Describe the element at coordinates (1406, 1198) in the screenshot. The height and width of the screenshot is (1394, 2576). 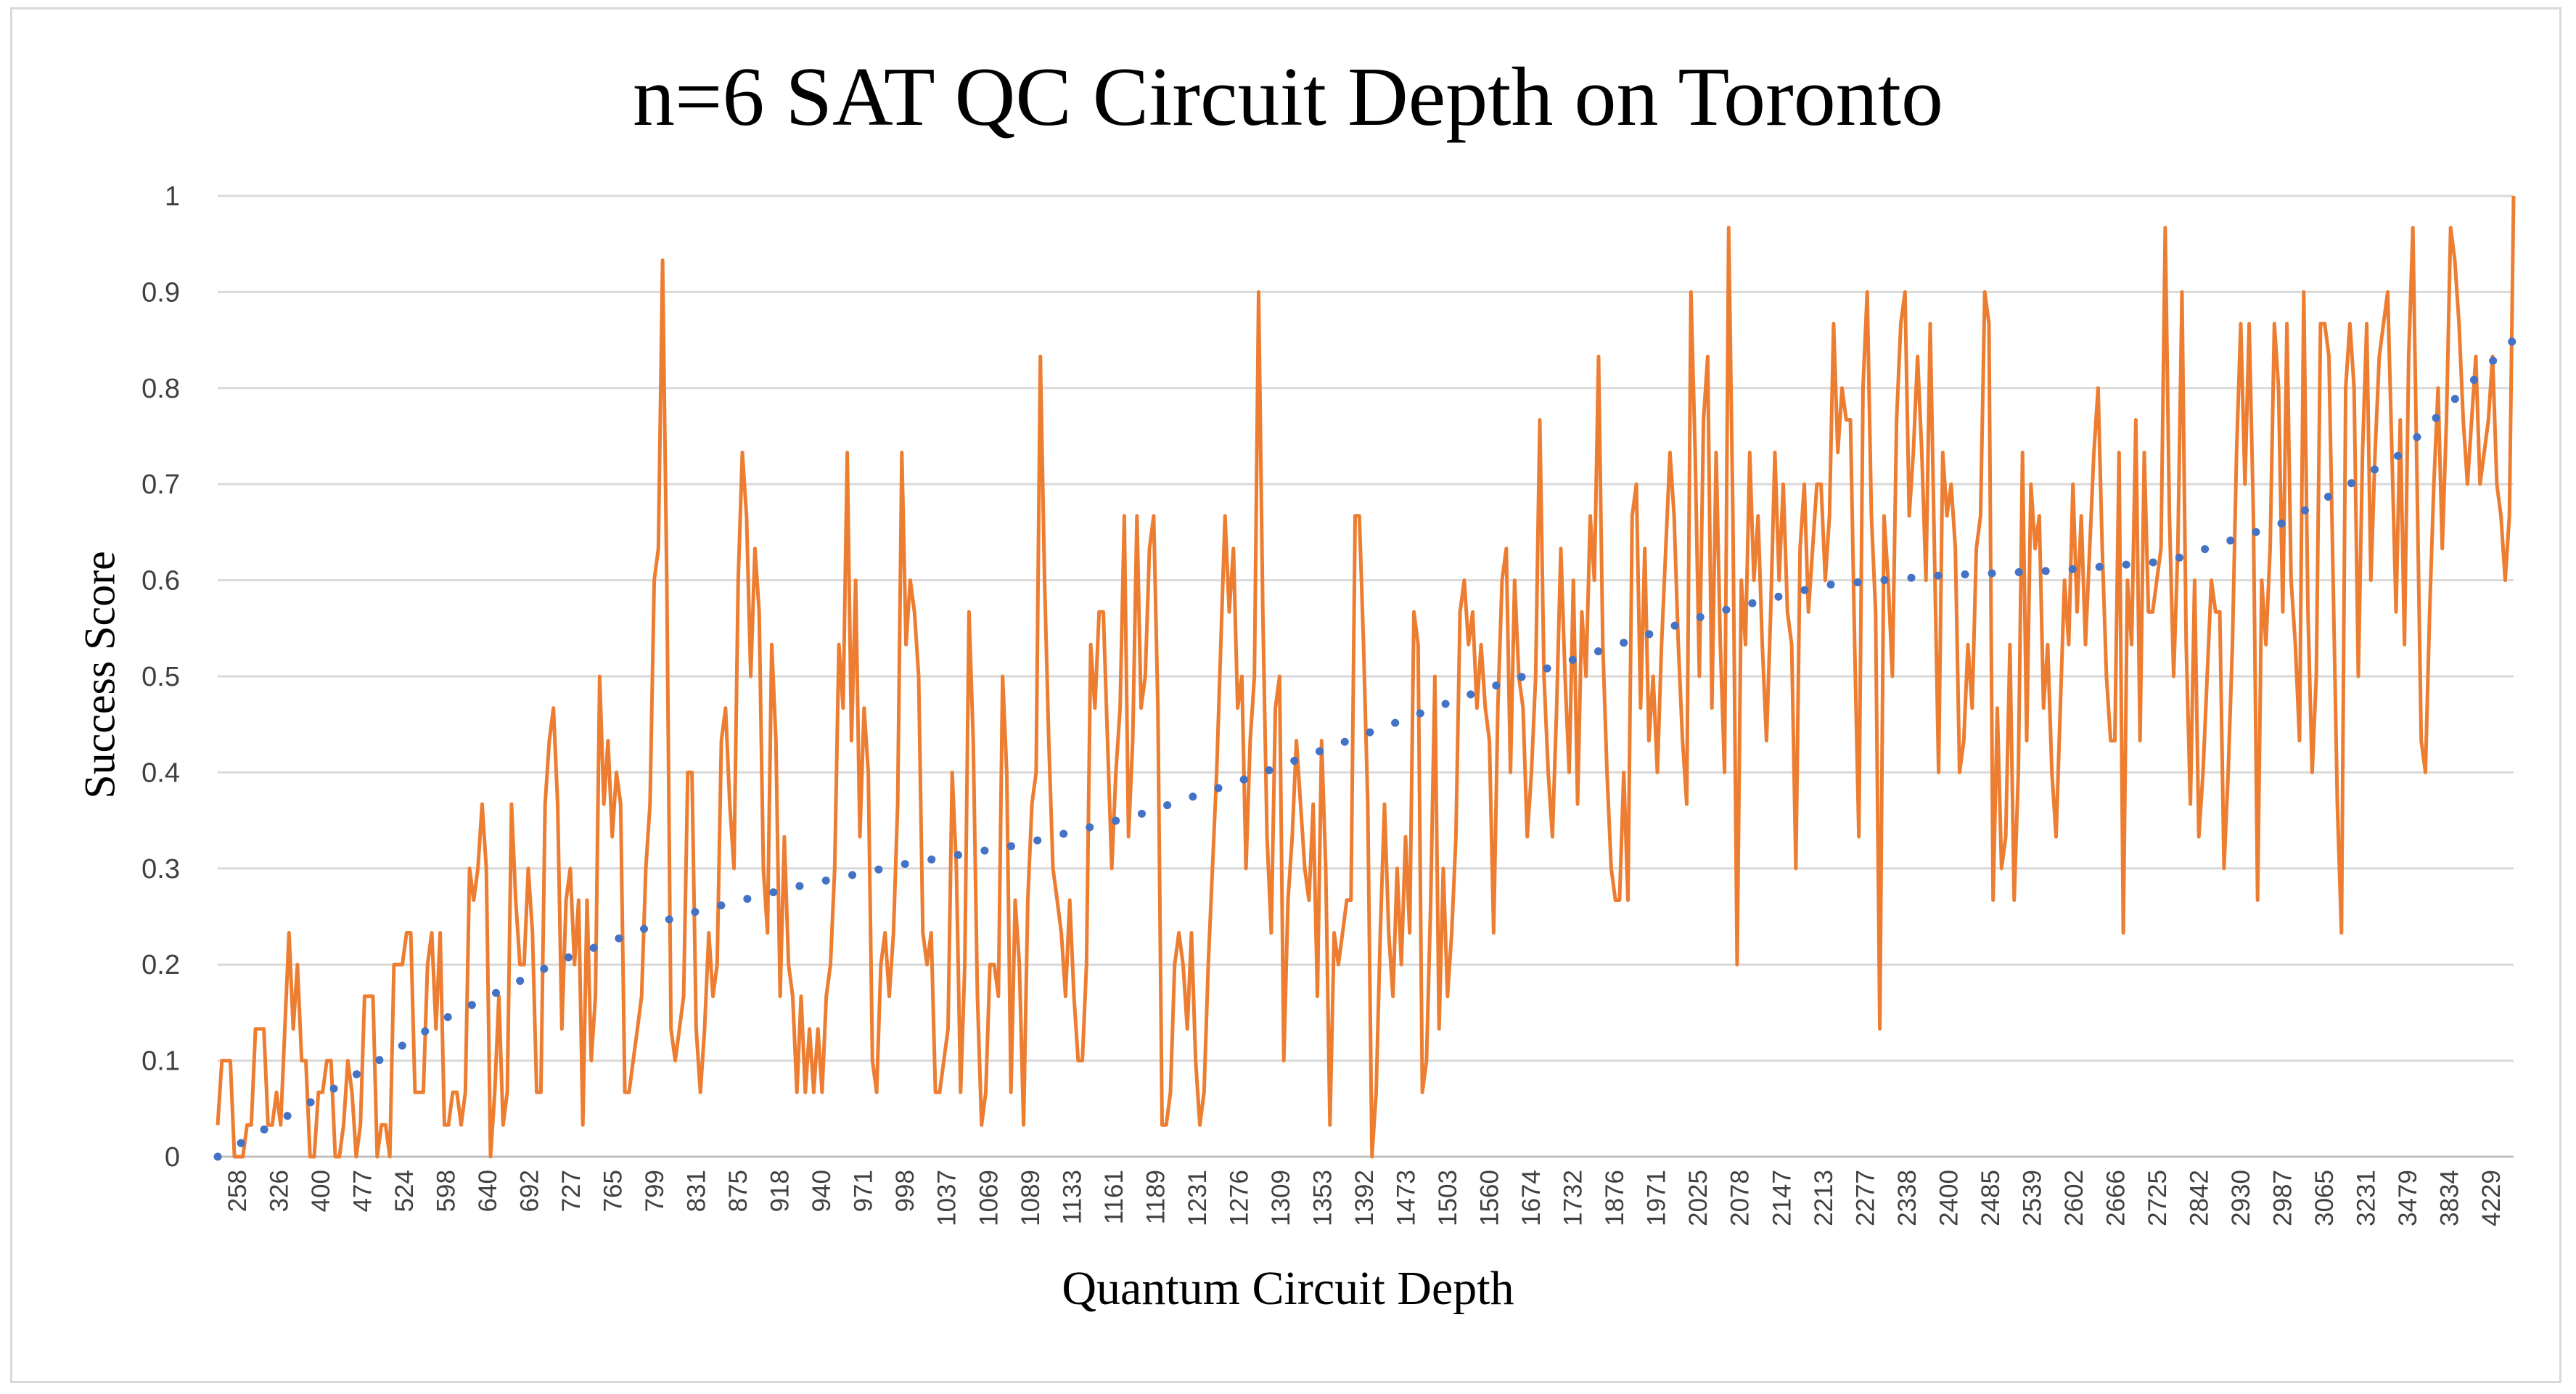
I see `x-tick-label: 1473` at that location.